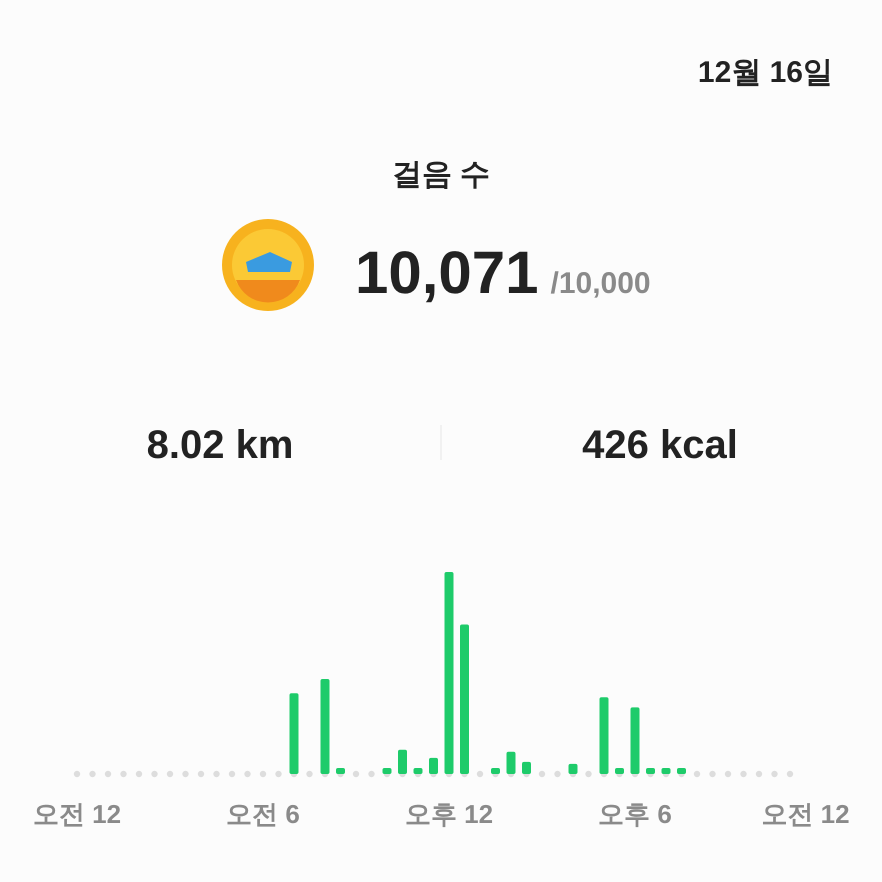 The width and height of the screenshot is (882, 882). Describe the element at coordinates (635, 814) in the screenshot. I see `x-tick-label: 오후 6` at that location.